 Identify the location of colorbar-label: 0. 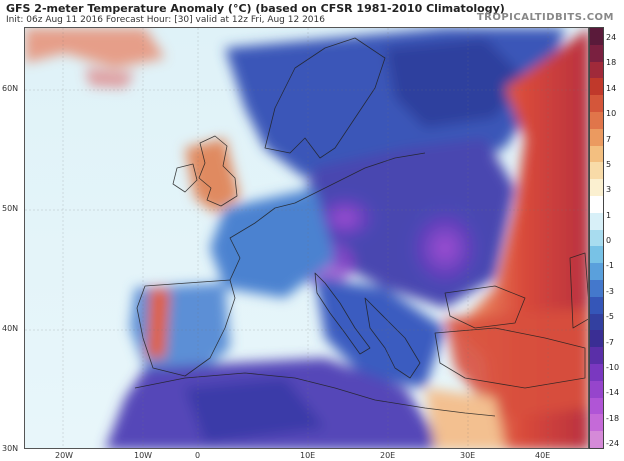
(609, 240).